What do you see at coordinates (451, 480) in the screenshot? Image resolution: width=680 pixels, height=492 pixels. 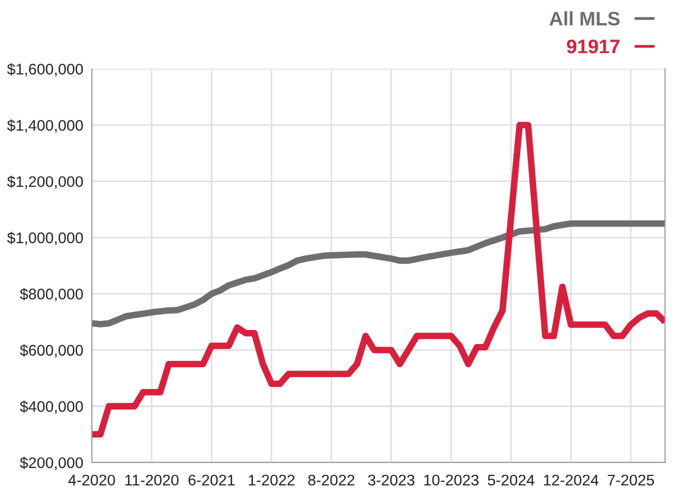 I see `x-tick-label: 10-2023` at bounding box center [451, 480].